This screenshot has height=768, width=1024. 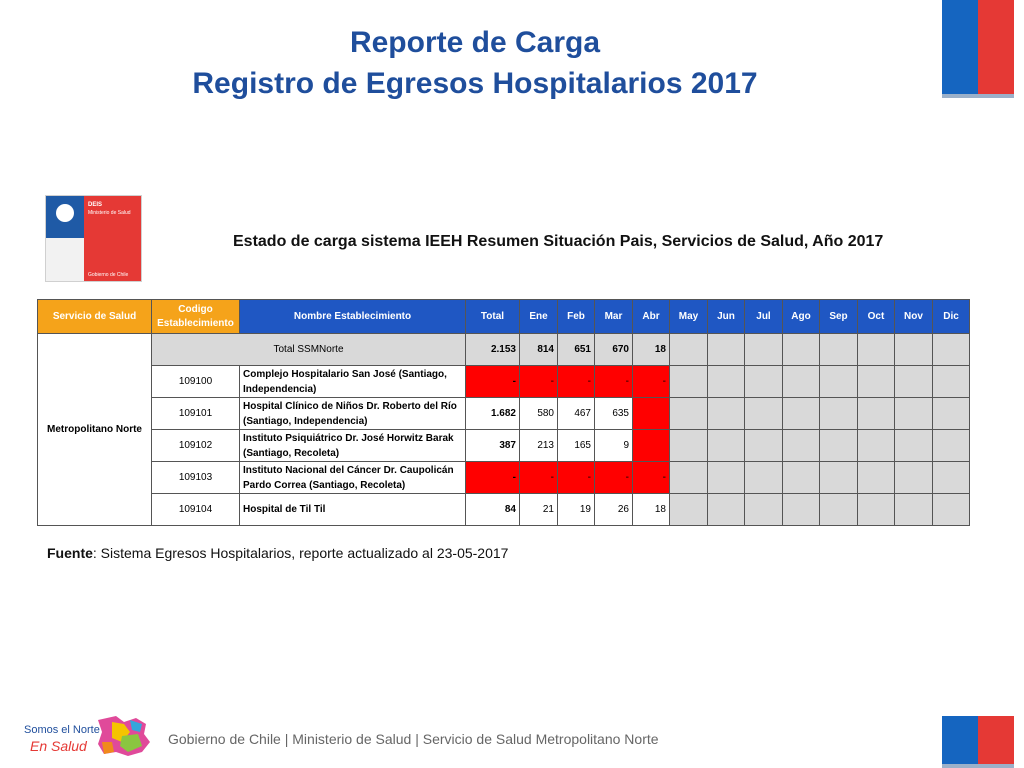 What do you see at coordinates (913, 316) in the screenshot?
I see `header-month: Nov` at bounding box center [913, 316].